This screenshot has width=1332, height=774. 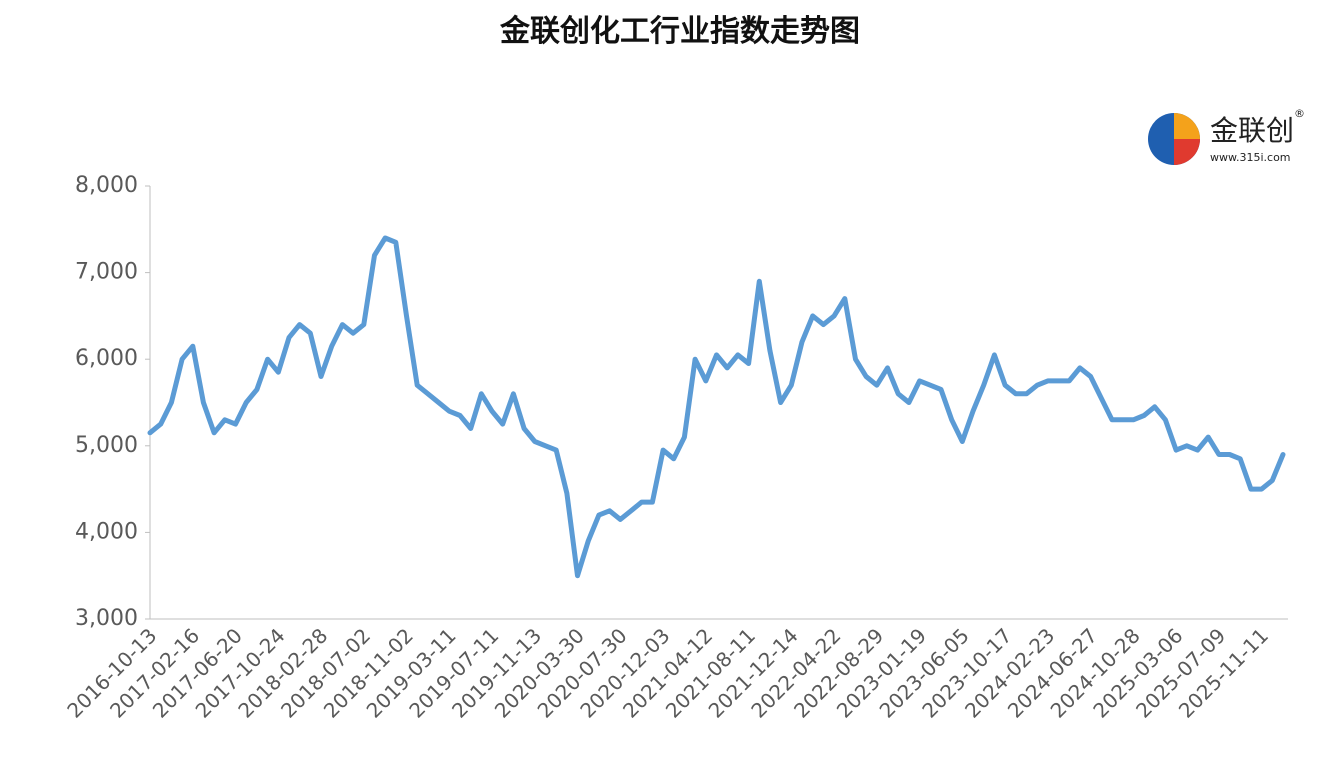 I want to click on chart-title: 金联创化工行业指数走势图, so click(x=679, y=31).